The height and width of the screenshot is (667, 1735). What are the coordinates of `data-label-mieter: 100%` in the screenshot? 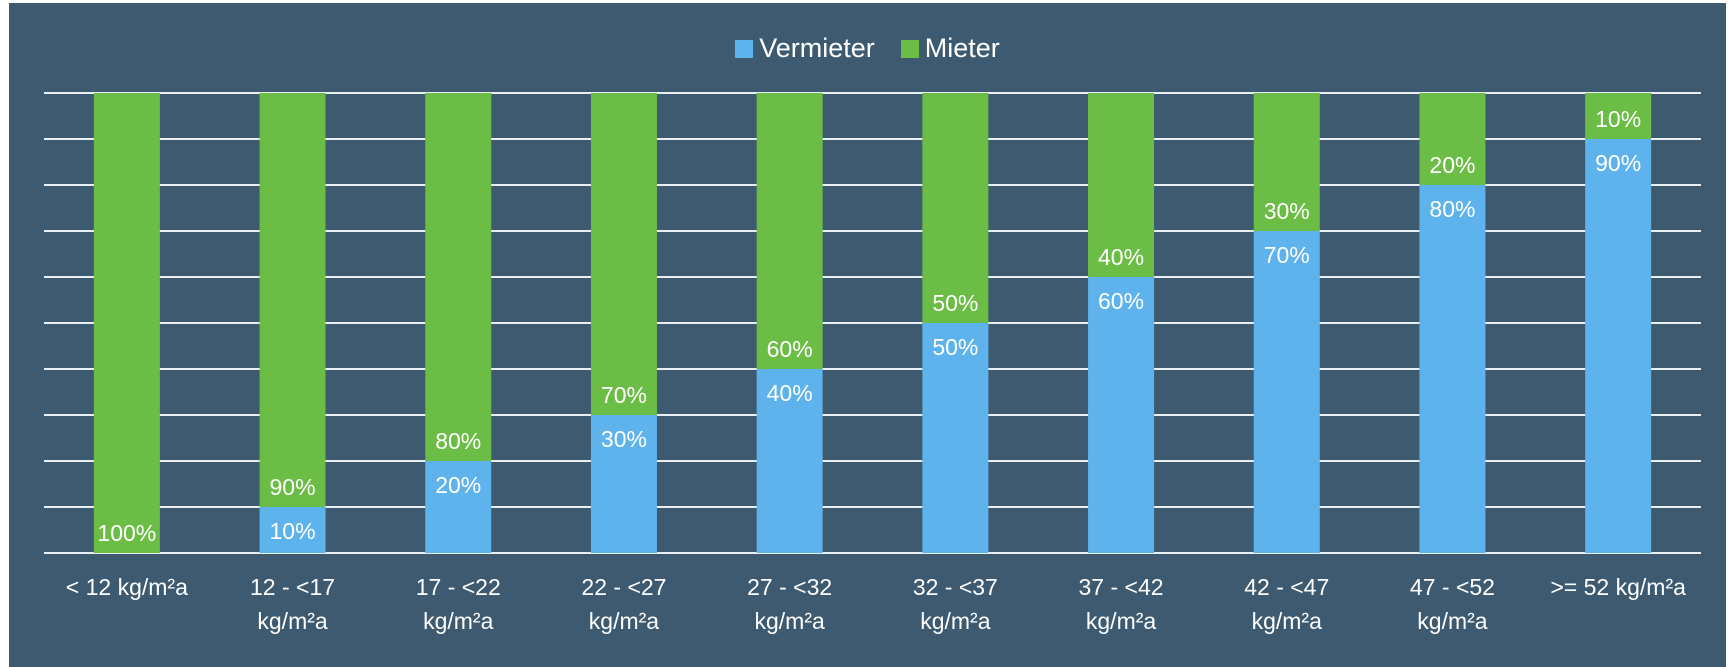 It's located at (126, 533).